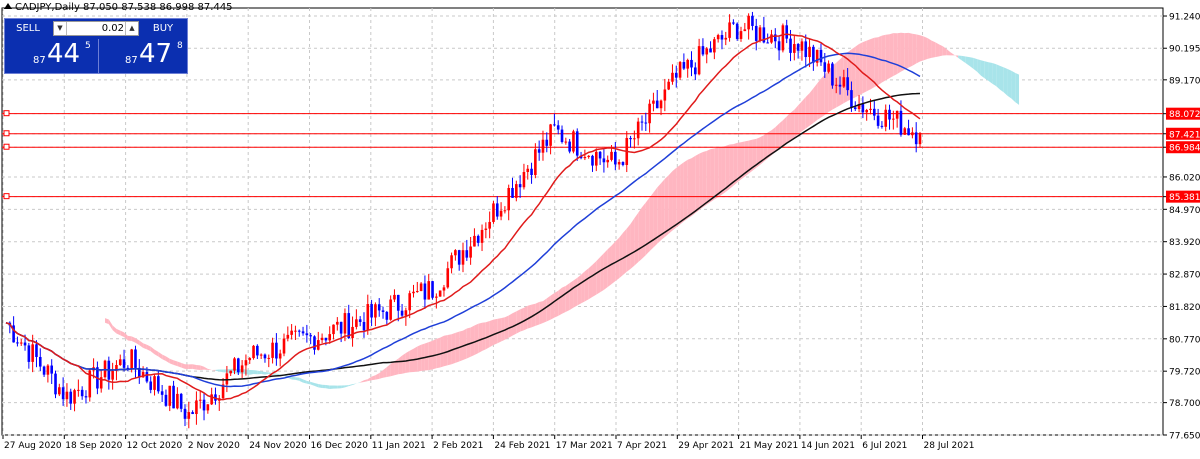 Image resolution: width=1200 pixels, height=459 pixels. Describe the element at coordinates (96, 46) in the screenshot. I see `one-click-trading-panel: SELL ▼ 0.02 ▲ BUY 87 44 5 87 47 8` at that location.